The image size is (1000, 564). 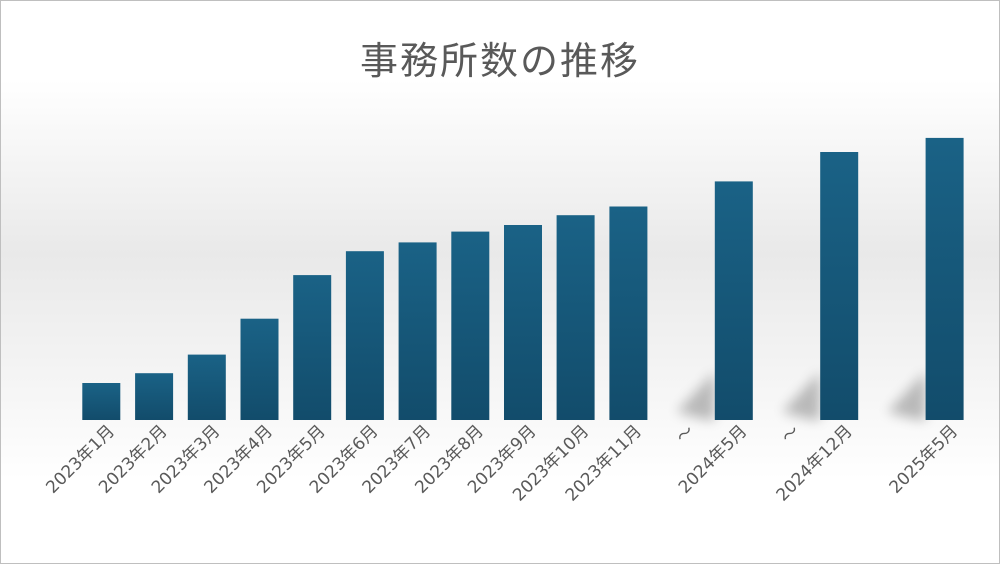 I want to click on x-tick-label: 2025年5月, so click(x=924, y=459).